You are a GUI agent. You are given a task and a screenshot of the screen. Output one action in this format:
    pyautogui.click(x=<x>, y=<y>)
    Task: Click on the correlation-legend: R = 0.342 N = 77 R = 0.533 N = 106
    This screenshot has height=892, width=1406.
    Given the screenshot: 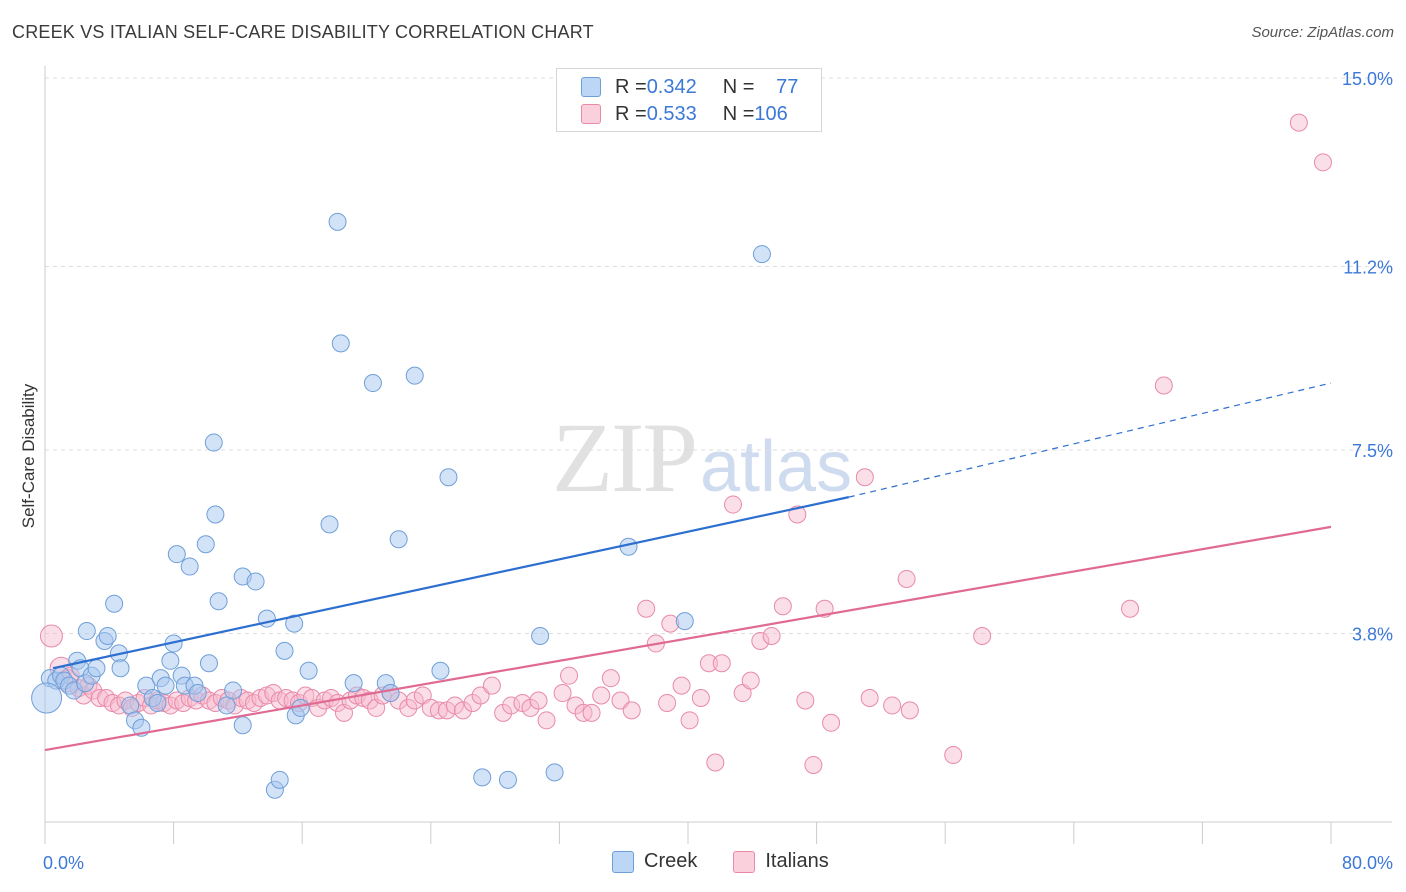 What is the action you would take?
    pyautogui.click(x=689, y=100)
    